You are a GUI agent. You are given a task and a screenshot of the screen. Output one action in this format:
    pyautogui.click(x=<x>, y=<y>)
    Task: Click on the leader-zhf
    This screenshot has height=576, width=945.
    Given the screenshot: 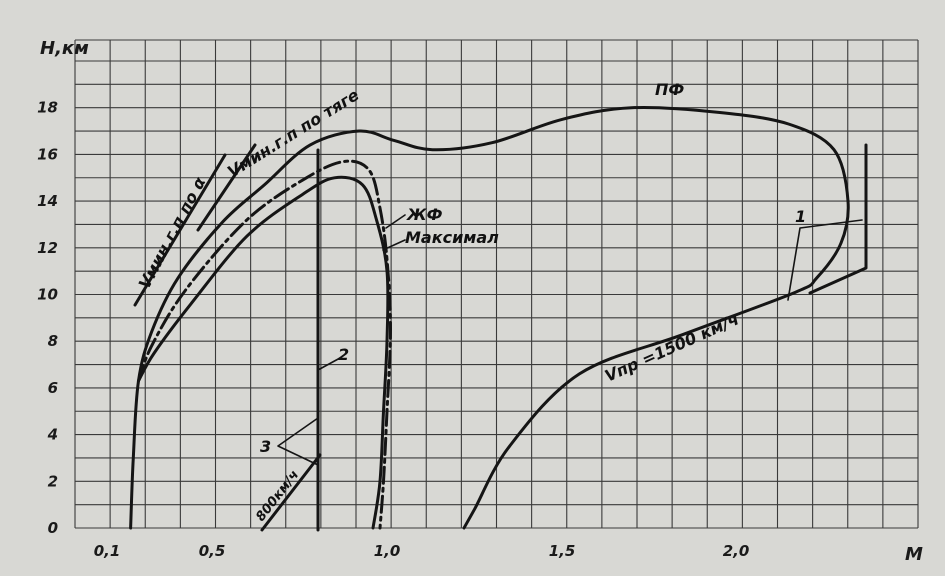 What is the action you would take?
    pyautogui.click(x=395, y=221)
    